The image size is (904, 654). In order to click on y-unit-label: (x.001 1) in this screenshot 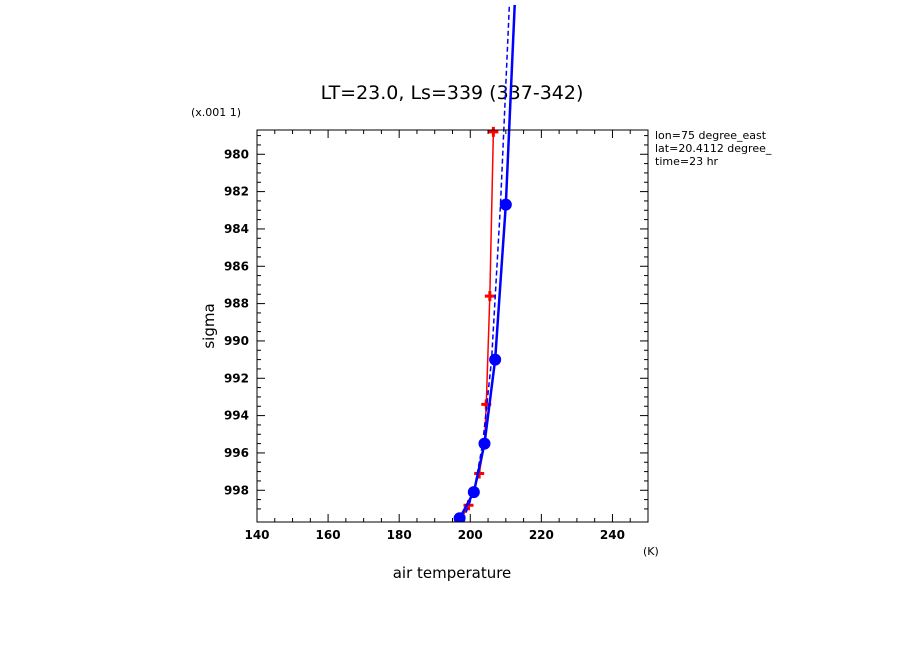, I will do `click(216, 112)`.